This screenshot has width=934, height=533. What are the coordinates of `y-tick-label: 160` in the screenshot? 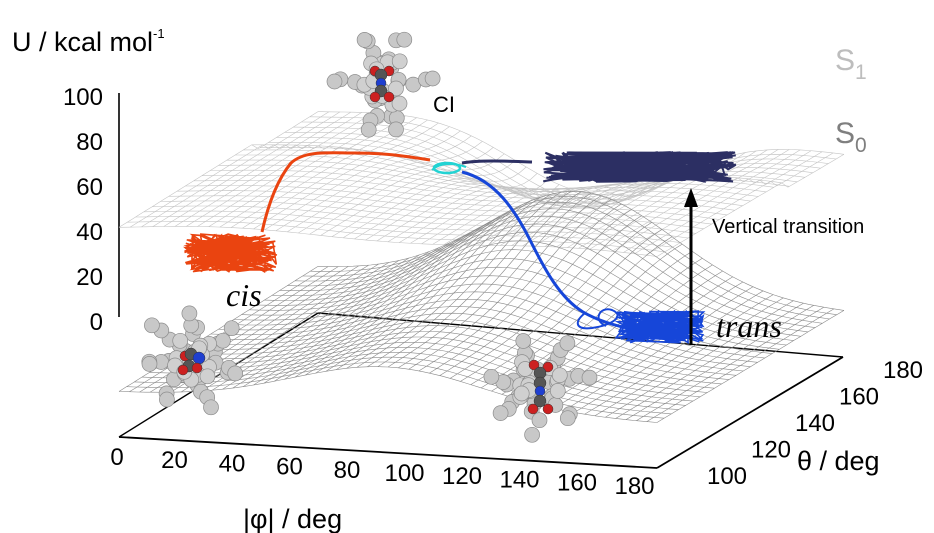 It's located at (859, 397).